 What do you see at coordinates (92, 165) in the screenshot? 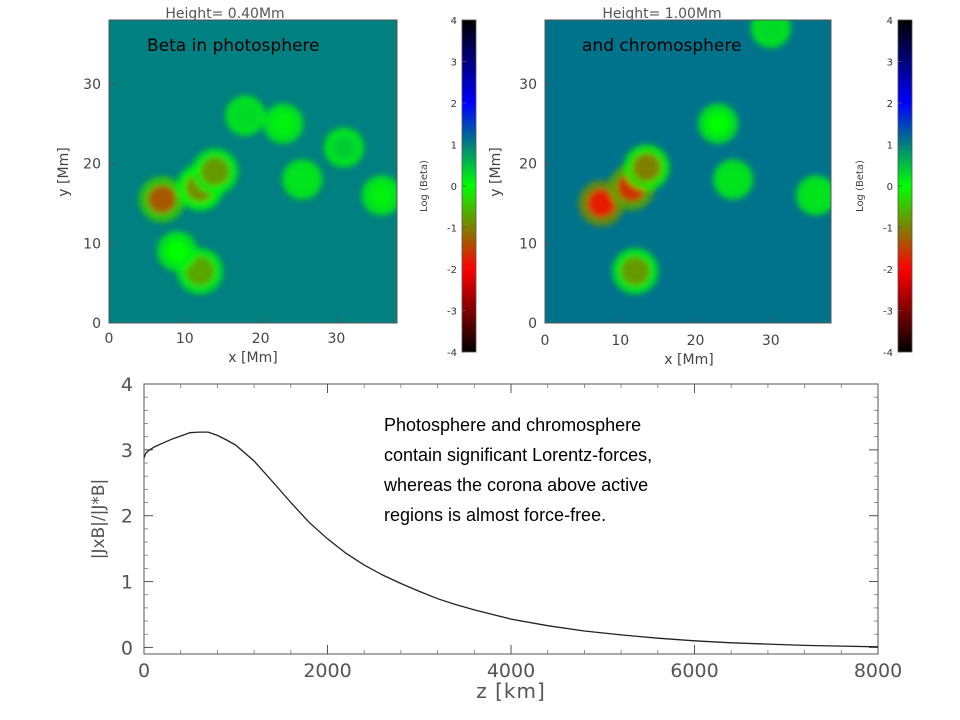
I see `map1-y-tick-label: 20` at bounding box center [92, 165].